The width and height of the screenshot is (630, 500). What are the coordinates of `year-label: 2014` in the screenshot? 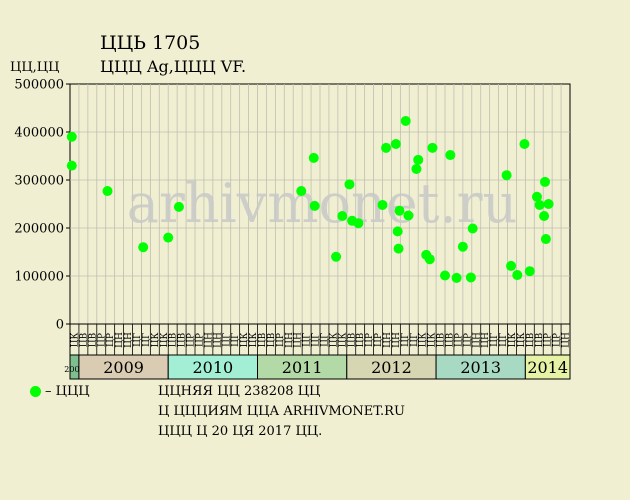 It's located at (547, 367).